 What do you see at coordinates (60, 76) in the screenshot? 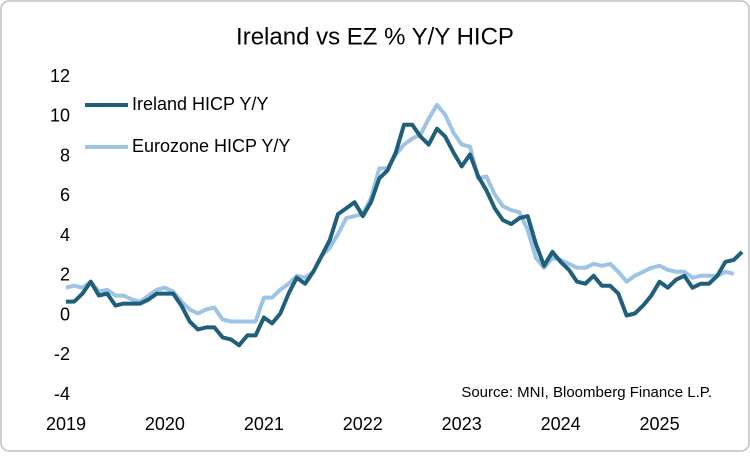
I see `y-tick-label: 12` at bounding box center [60, 76].